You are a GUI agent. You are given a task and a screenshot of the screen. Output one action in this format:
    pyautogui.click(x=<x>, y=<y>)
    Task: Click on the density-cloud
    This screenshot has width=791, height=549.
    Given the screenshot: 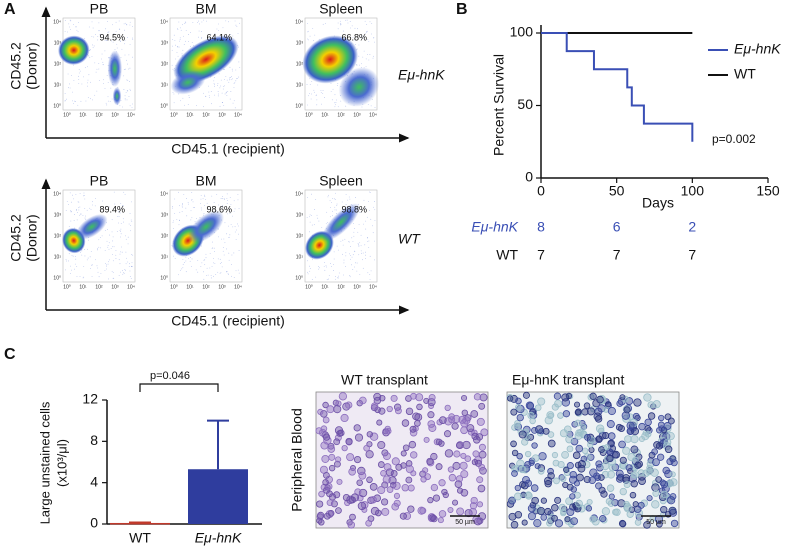 What is the action you would take?
    pyautogui.click(x=359, y=87)
    